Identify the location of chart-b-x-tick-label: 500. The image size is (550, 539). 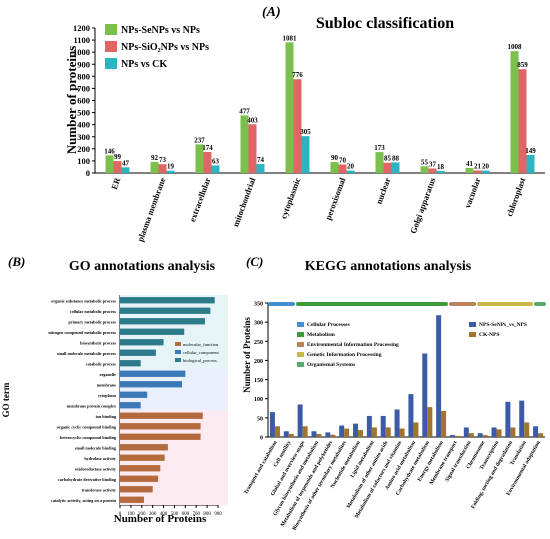
(175, 514).